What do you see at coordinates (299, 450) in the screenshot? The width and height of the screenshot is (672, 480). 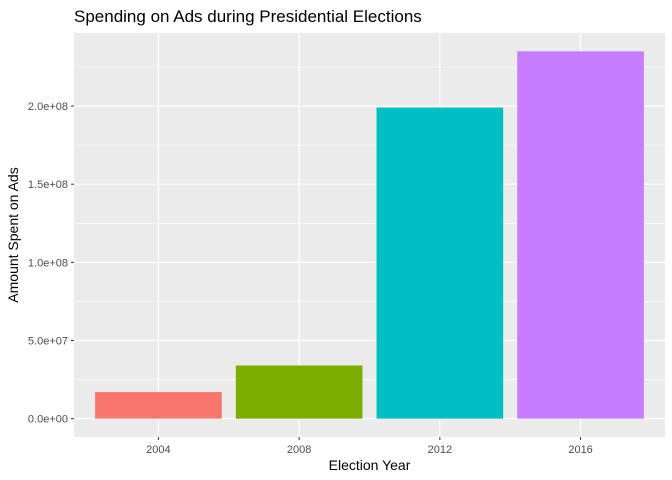 I see `x-tick-label: 2008` at bounding box center [299, 450].